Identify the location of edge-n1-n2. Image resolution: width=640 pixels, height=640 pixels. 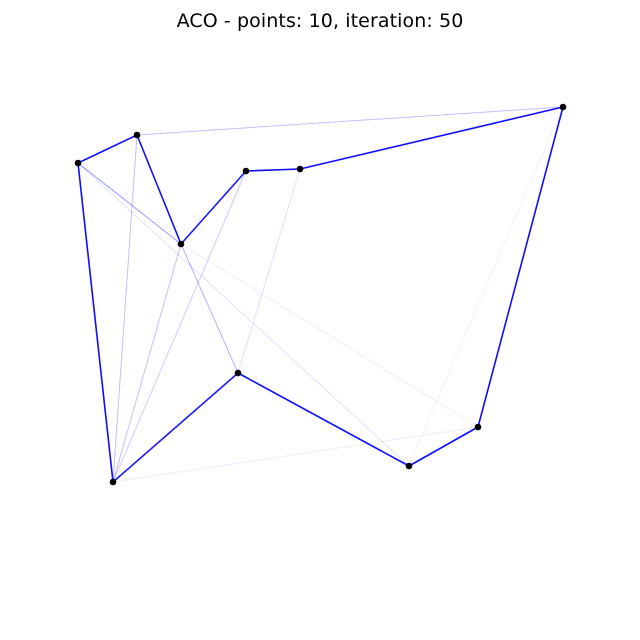
(159, 189).